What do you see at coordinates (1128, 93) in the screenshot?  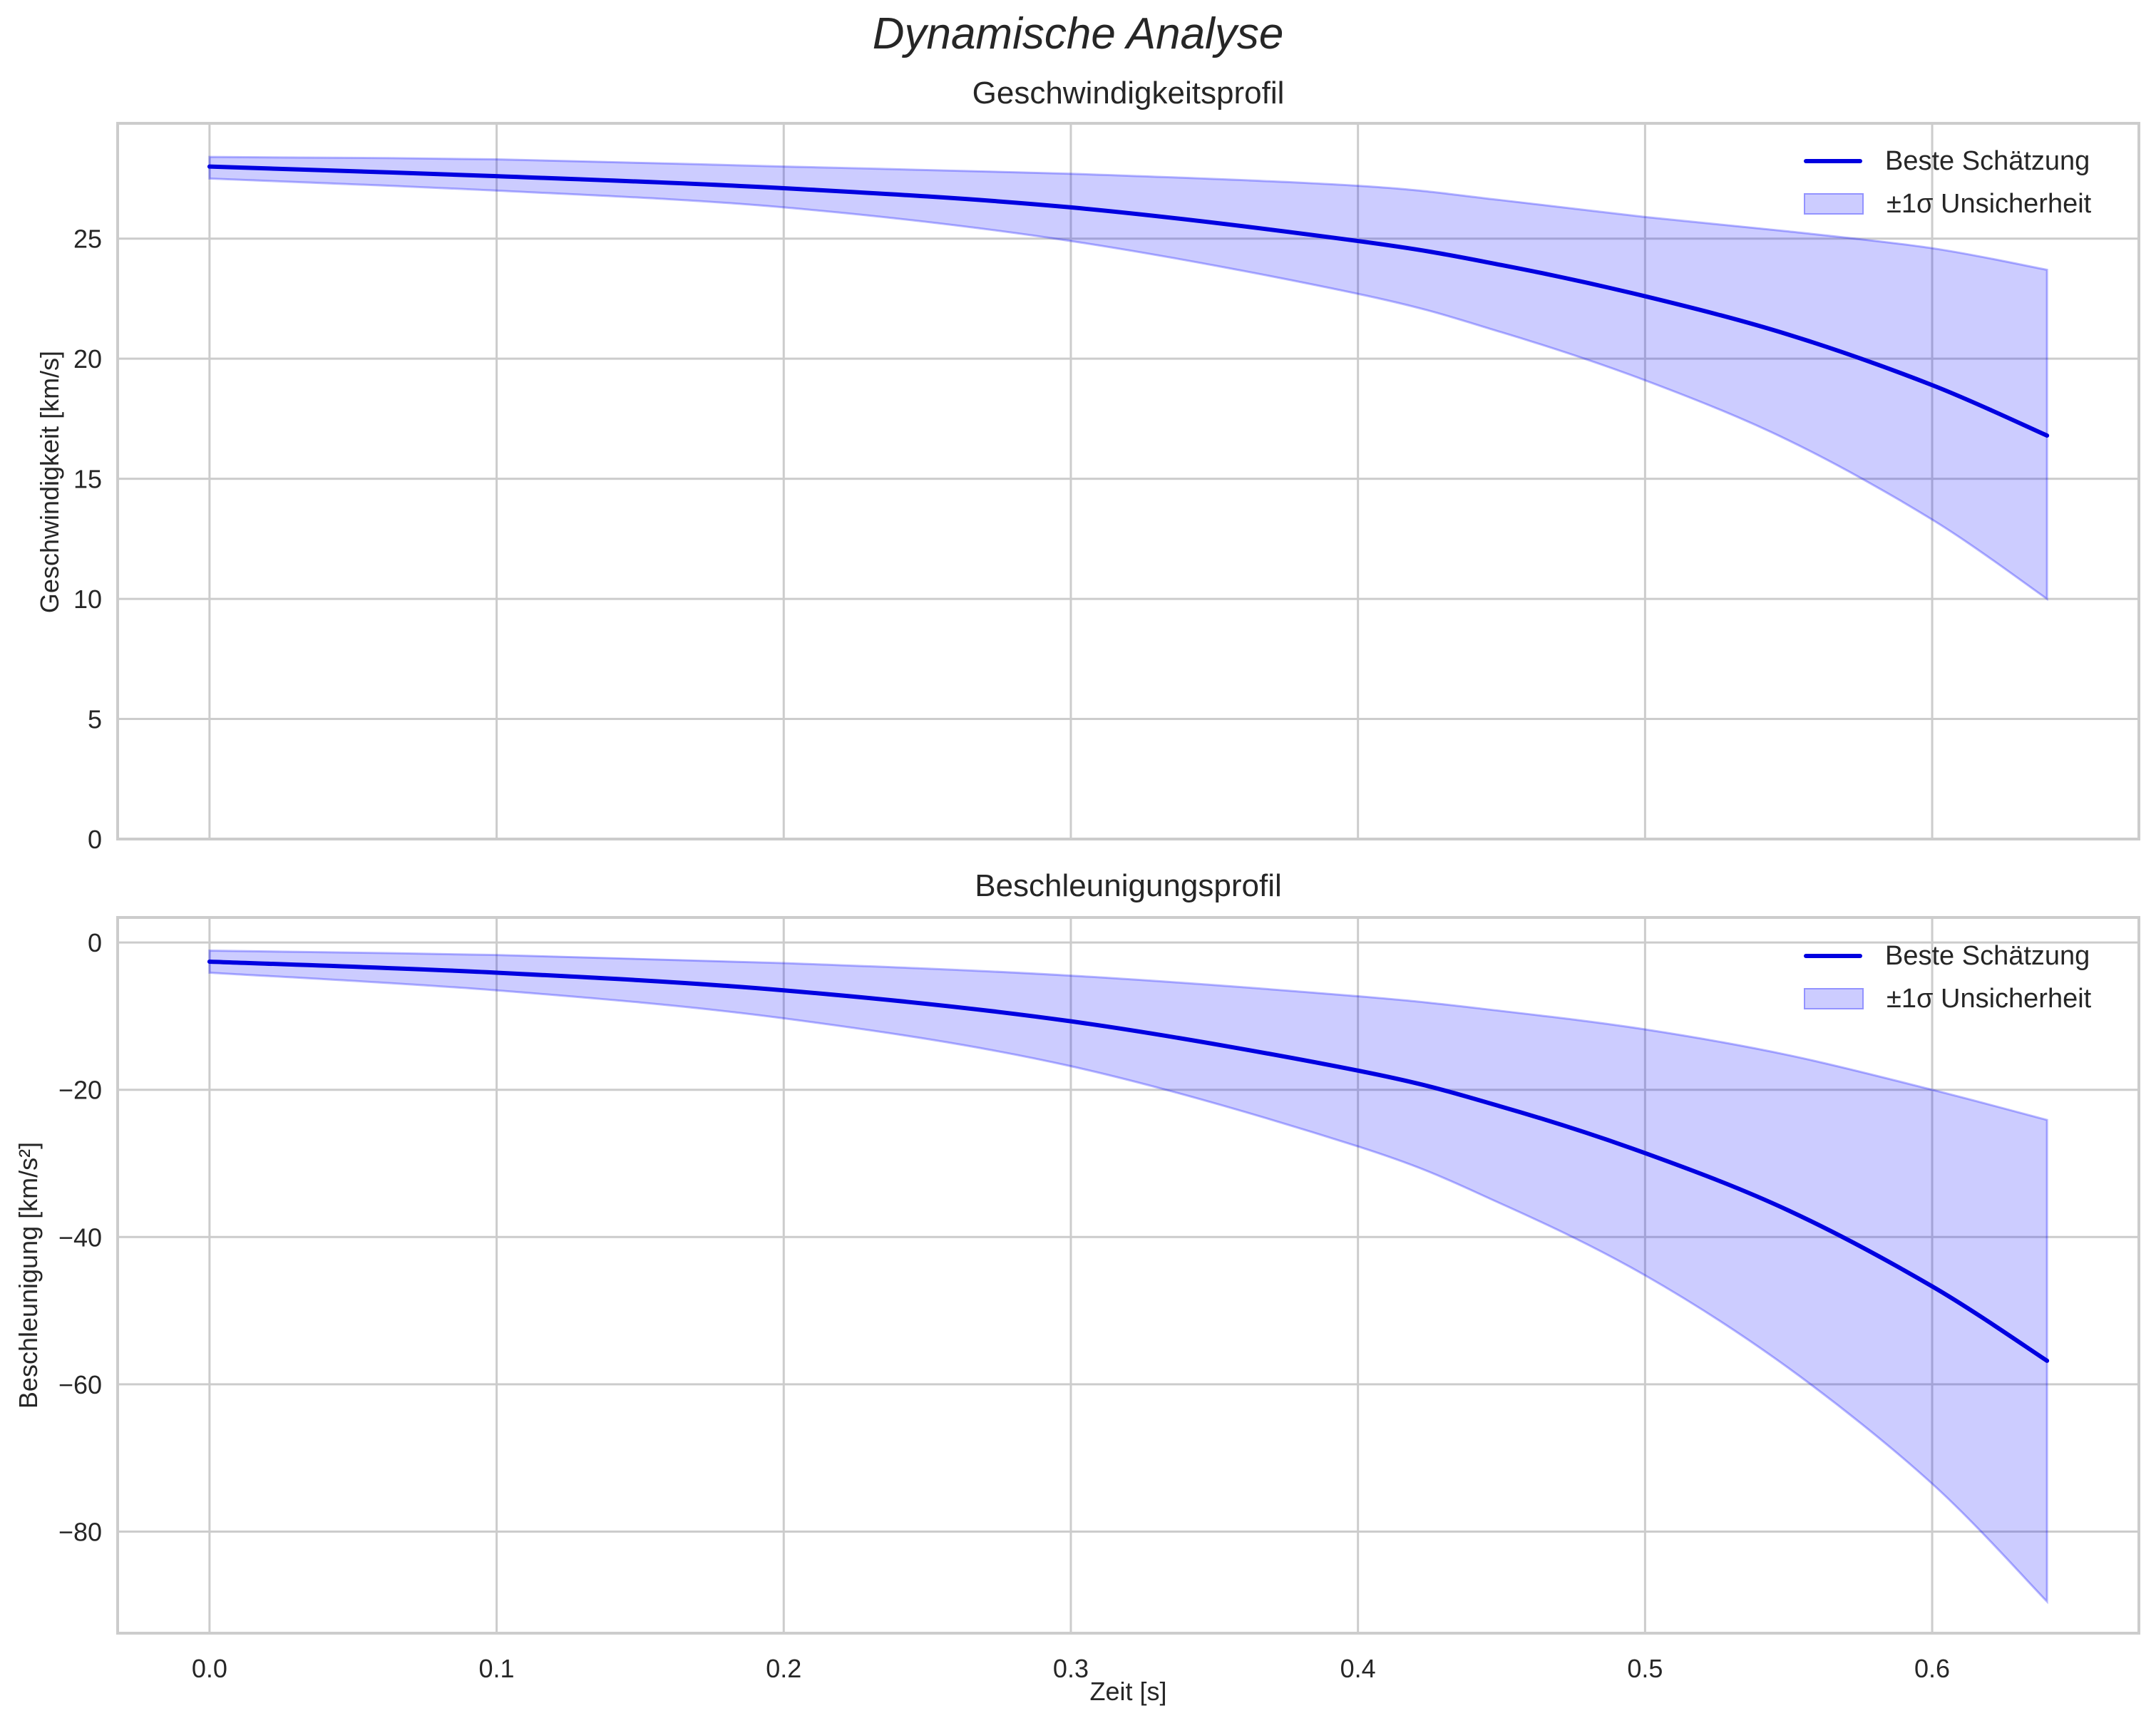 I see `velocity-chart-title: Geschwindigkeitsprofil` at bounding box center [1128, 93].